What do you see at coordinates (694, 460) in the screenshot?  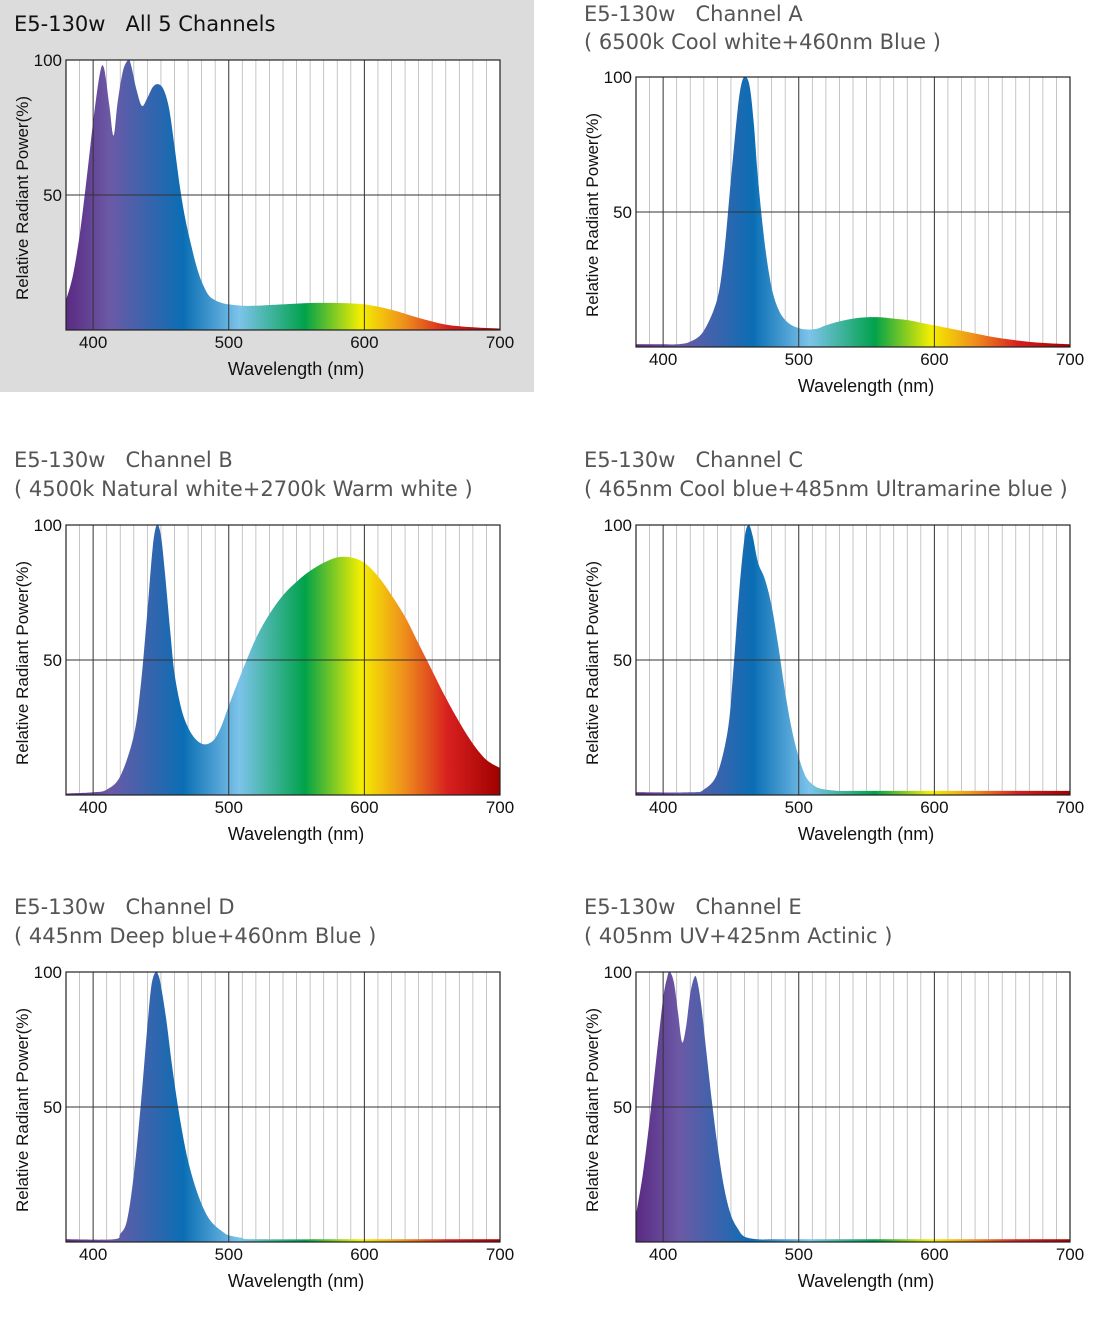 I see `chart-title: E5-130w Channel C` at bounding box center [694, 460].